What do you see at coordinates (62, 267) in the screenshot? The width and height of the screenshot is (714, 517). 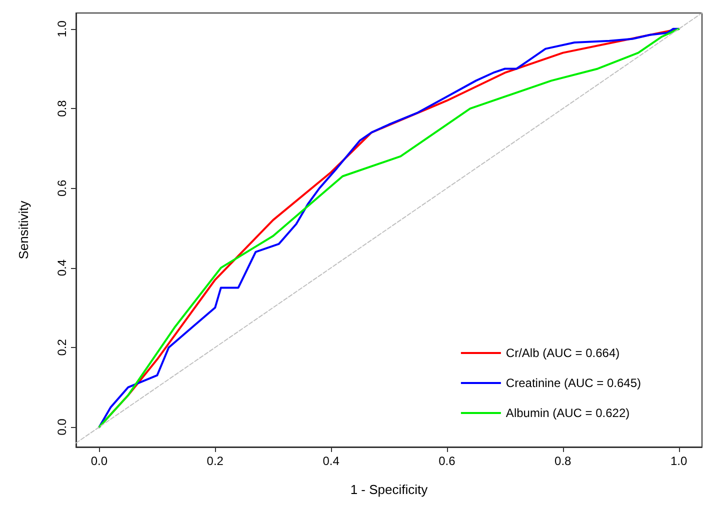 I see `y-tick-label: 0.4` at bounding box center [62, 267].